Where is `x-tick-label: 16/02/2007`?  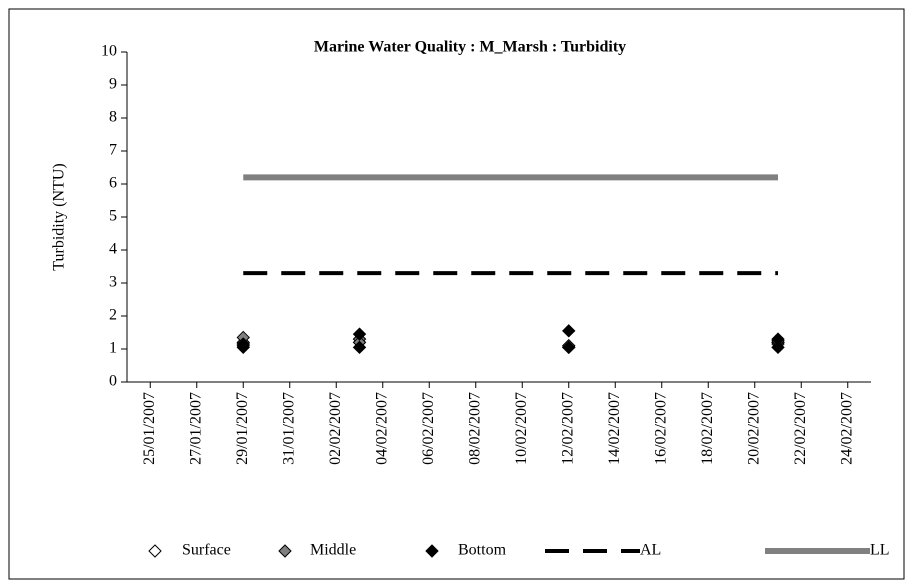 x-tick-label: 16/02/2007 is located at coordinates (660, 428).